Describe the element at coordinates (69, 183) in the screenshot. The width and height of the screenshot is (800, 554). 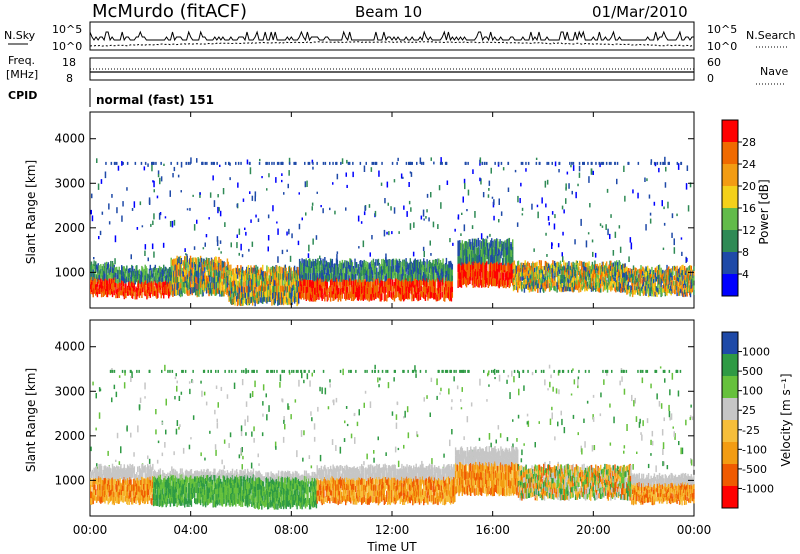
I see `y-tick-label: 3000` at that location.